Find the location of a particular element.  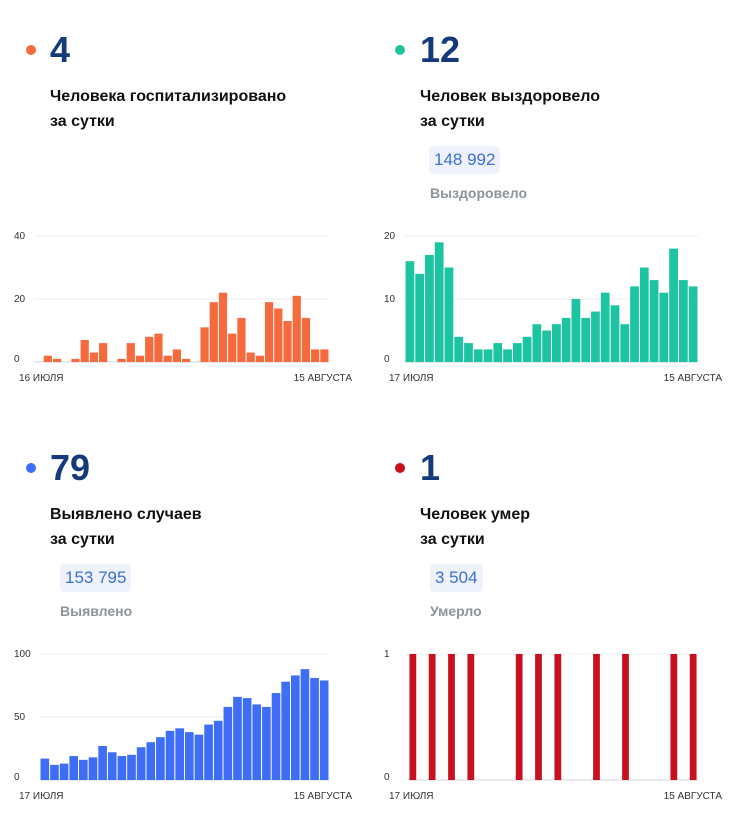

x-start-label: 16 ИЮЛЯ is located at coordinates (41, 378).